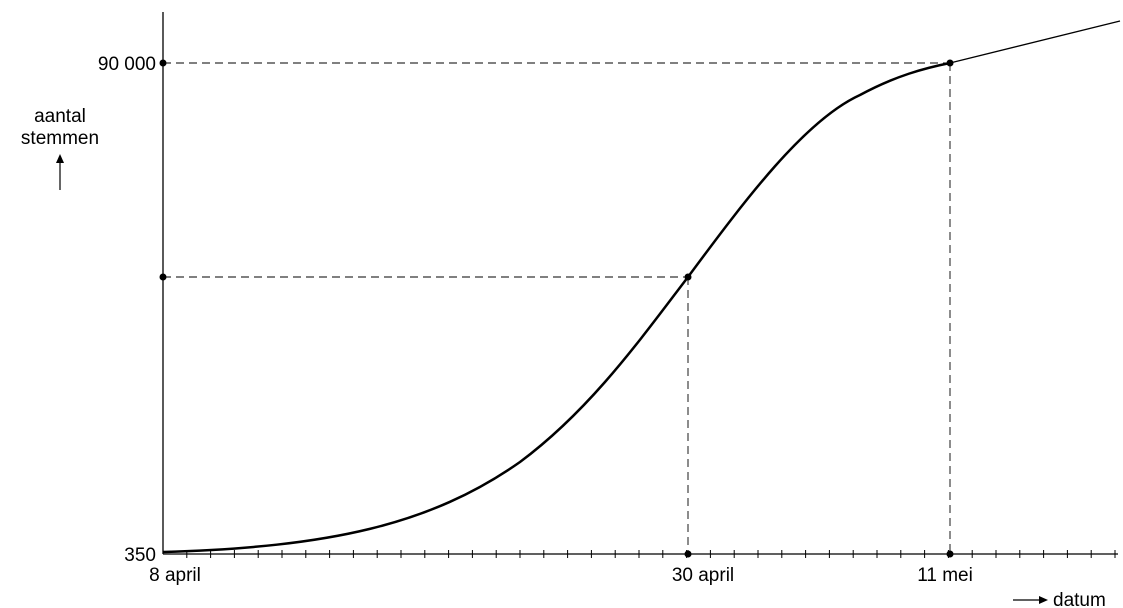 This screenshot has height=608, width=1123. I want to click on x-tick-label-11-mei: 11 mei, so click(945, 575).